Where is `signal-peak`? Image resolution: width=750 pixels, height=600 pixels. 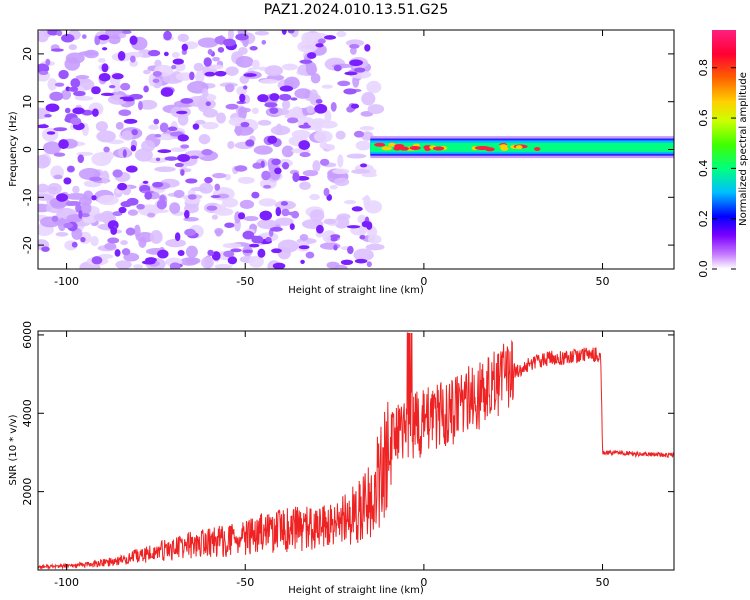 signal-peak is located at coordinates (380, 144).